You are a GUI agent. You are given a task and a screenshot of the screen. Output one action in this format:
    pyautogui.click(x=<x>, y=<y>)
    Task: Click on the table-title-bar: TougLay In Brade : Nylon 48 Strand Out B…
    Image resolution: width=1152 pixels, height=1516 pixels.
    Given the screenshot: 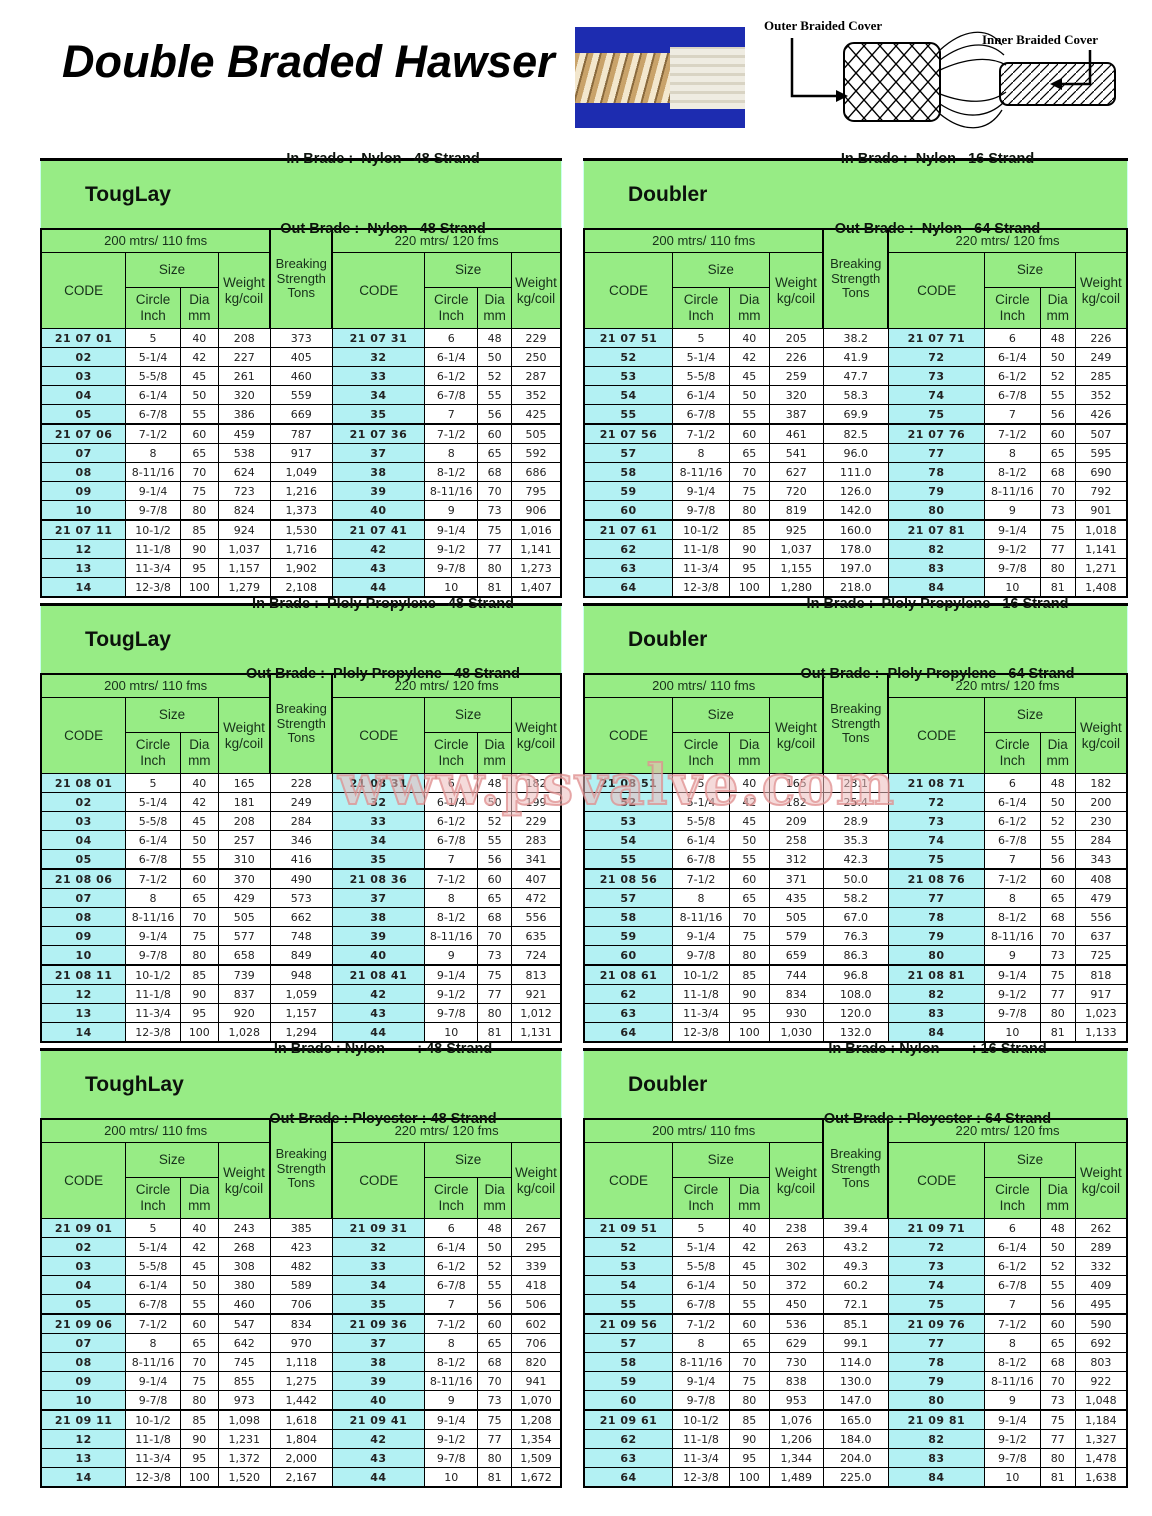 What is the action you would take?
    pyautogui.click(x=301, y=194)
    